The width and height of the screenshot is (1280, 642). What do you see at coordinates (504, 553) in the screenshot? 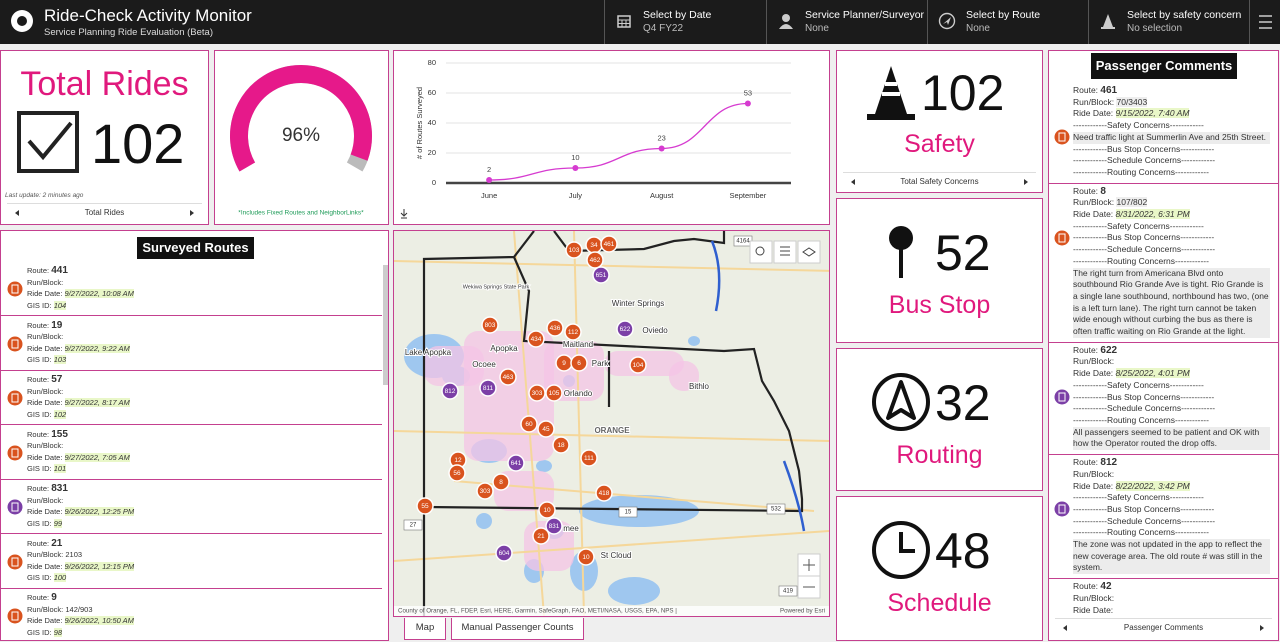
I see `route-marker: 604` at bounding box center [504, 553].